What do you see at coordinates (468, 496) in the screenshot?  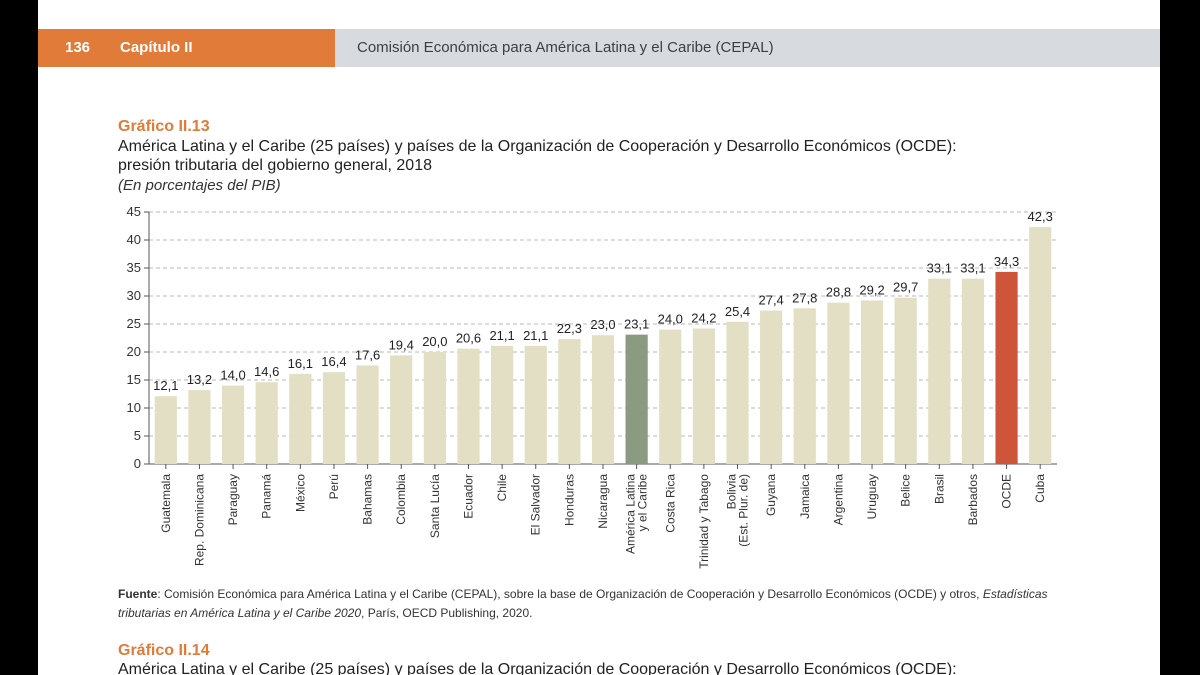 I see `category-label: Ecuador` at bounding box center [468, 496].